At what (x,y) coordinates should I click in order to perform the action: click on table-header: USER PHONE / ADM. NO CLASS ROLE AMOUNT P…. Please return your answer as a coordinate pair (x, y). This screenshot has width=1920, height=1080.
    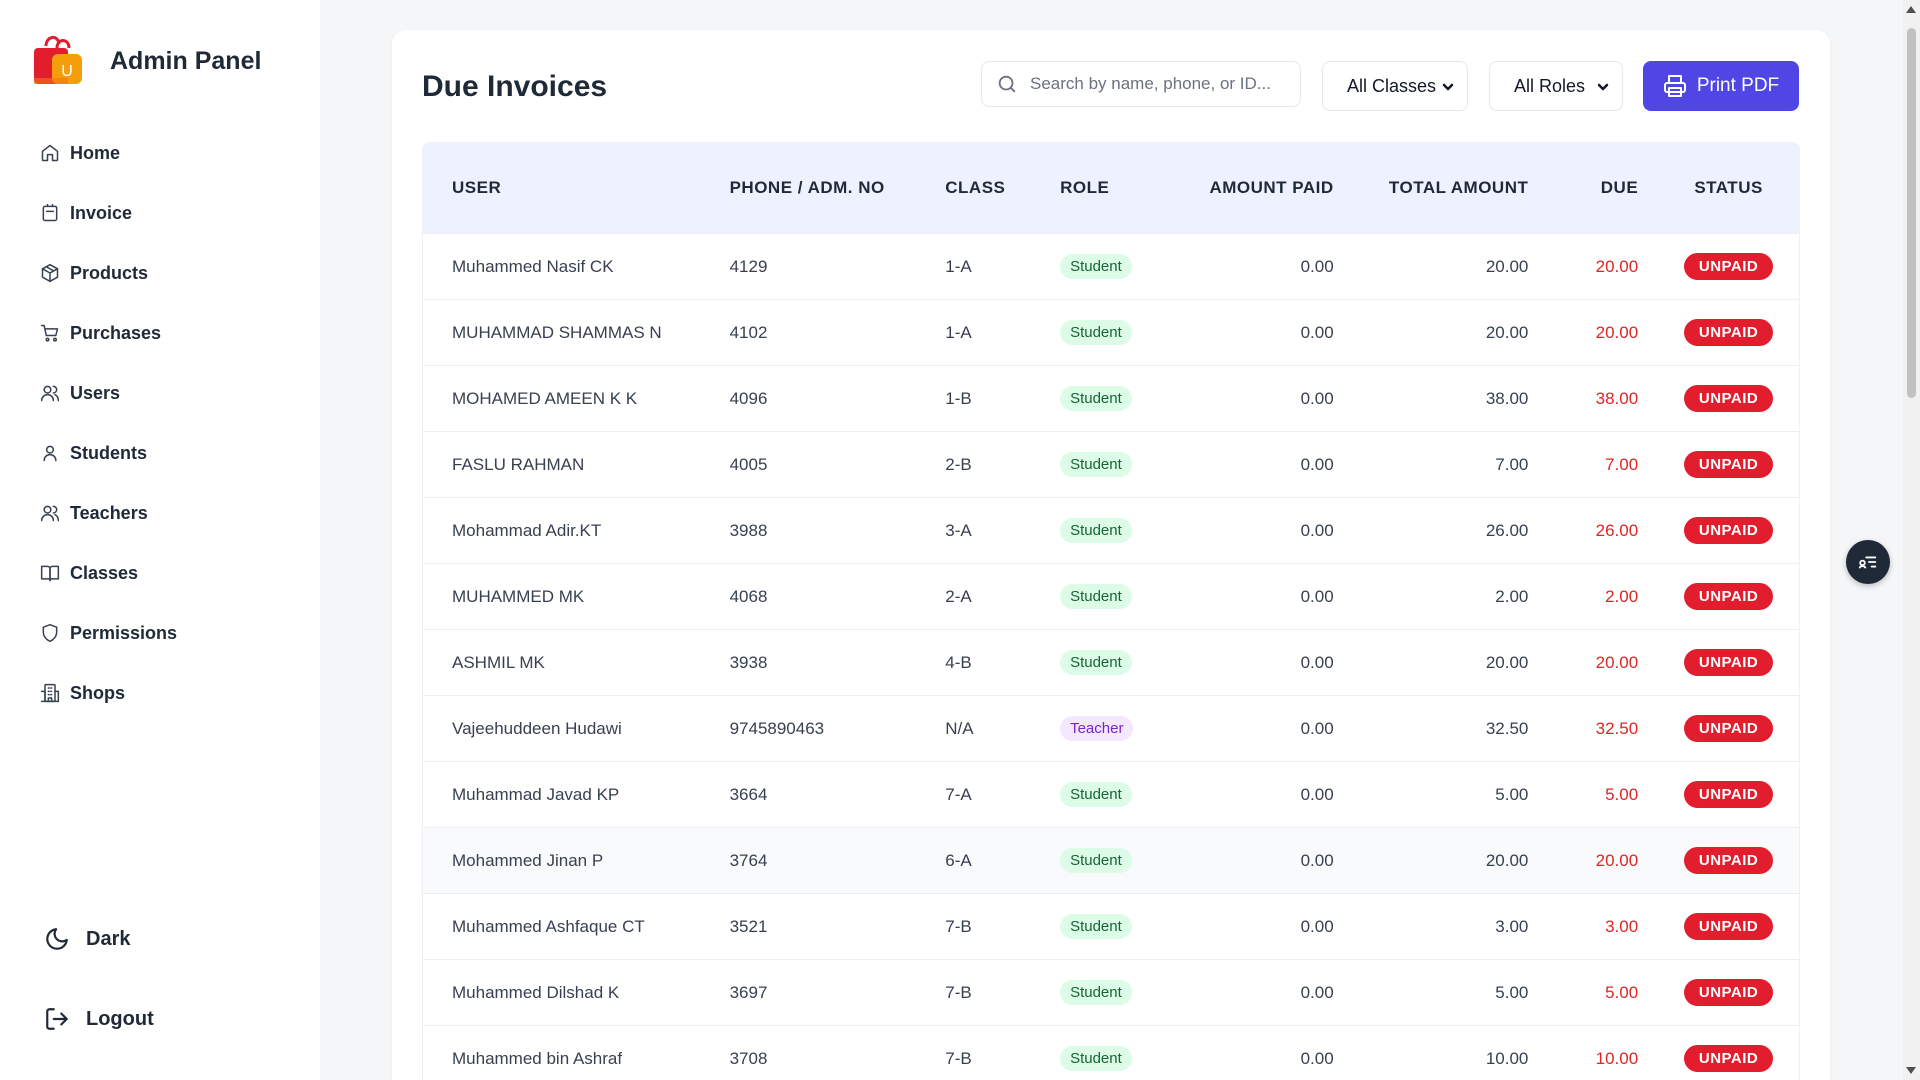
    Looking at the image, I should click on (1111, 188).